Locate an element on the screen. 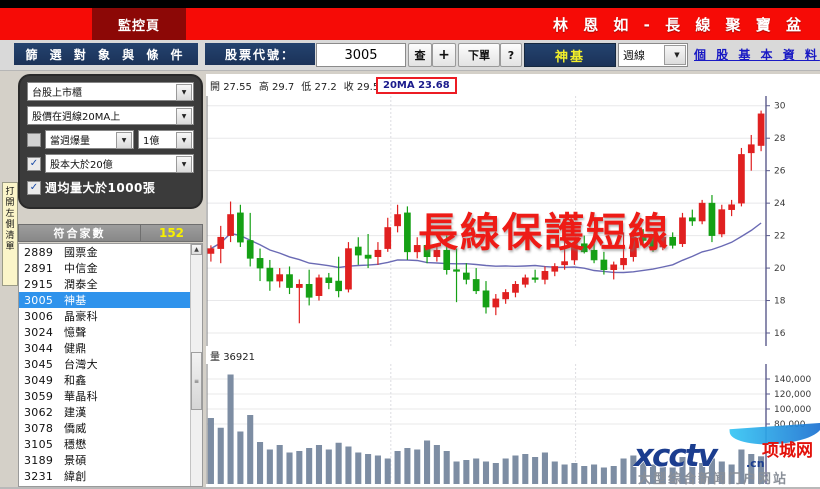 Image resolution: width=820 pixels, height=489 pixels. quote-high: 高 29.7 is located at coordinates (276, 87).